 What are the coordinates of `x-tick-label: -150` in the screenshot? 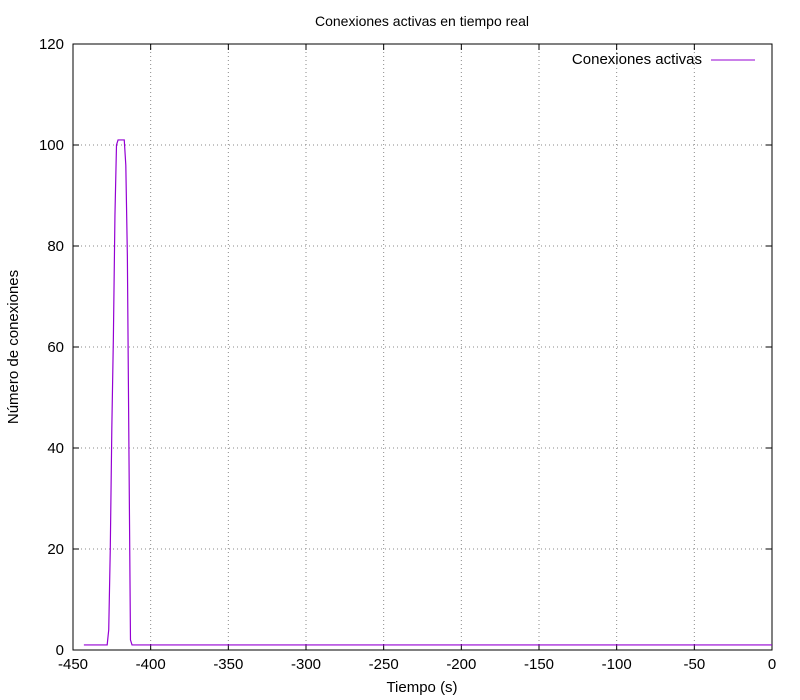 It's located at (539, 664).